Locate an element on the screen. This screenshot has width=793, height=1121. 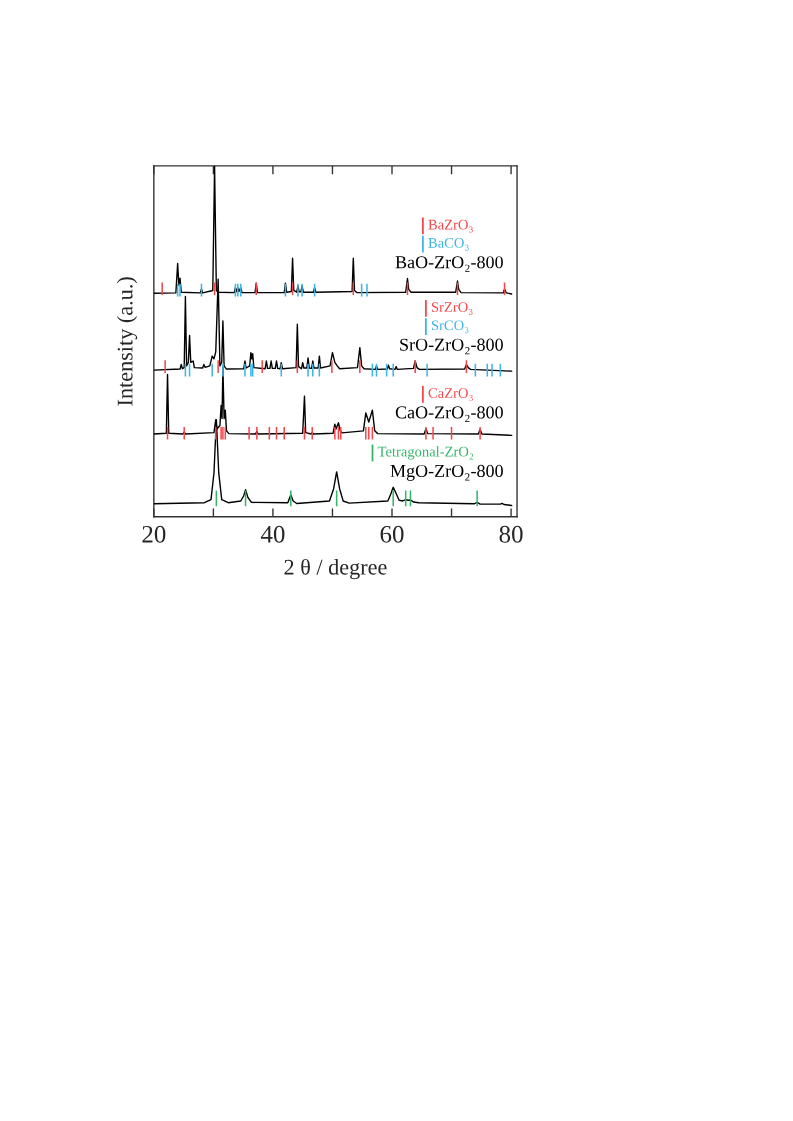
series-label: MgO-ZrO₂-800 is located at coordinates (446, 472).